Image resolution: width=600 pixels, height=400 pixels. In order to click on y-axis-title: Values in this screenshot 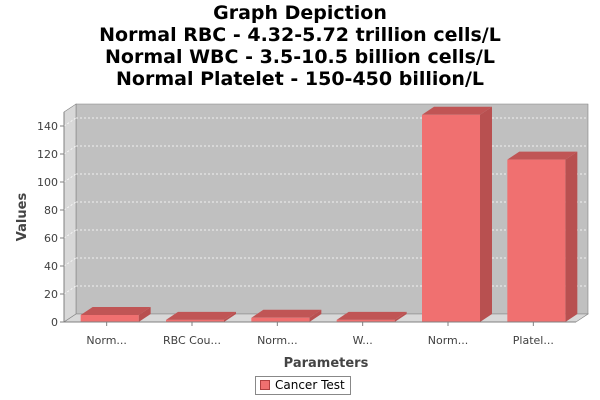, I will do `click(22, 217)`.